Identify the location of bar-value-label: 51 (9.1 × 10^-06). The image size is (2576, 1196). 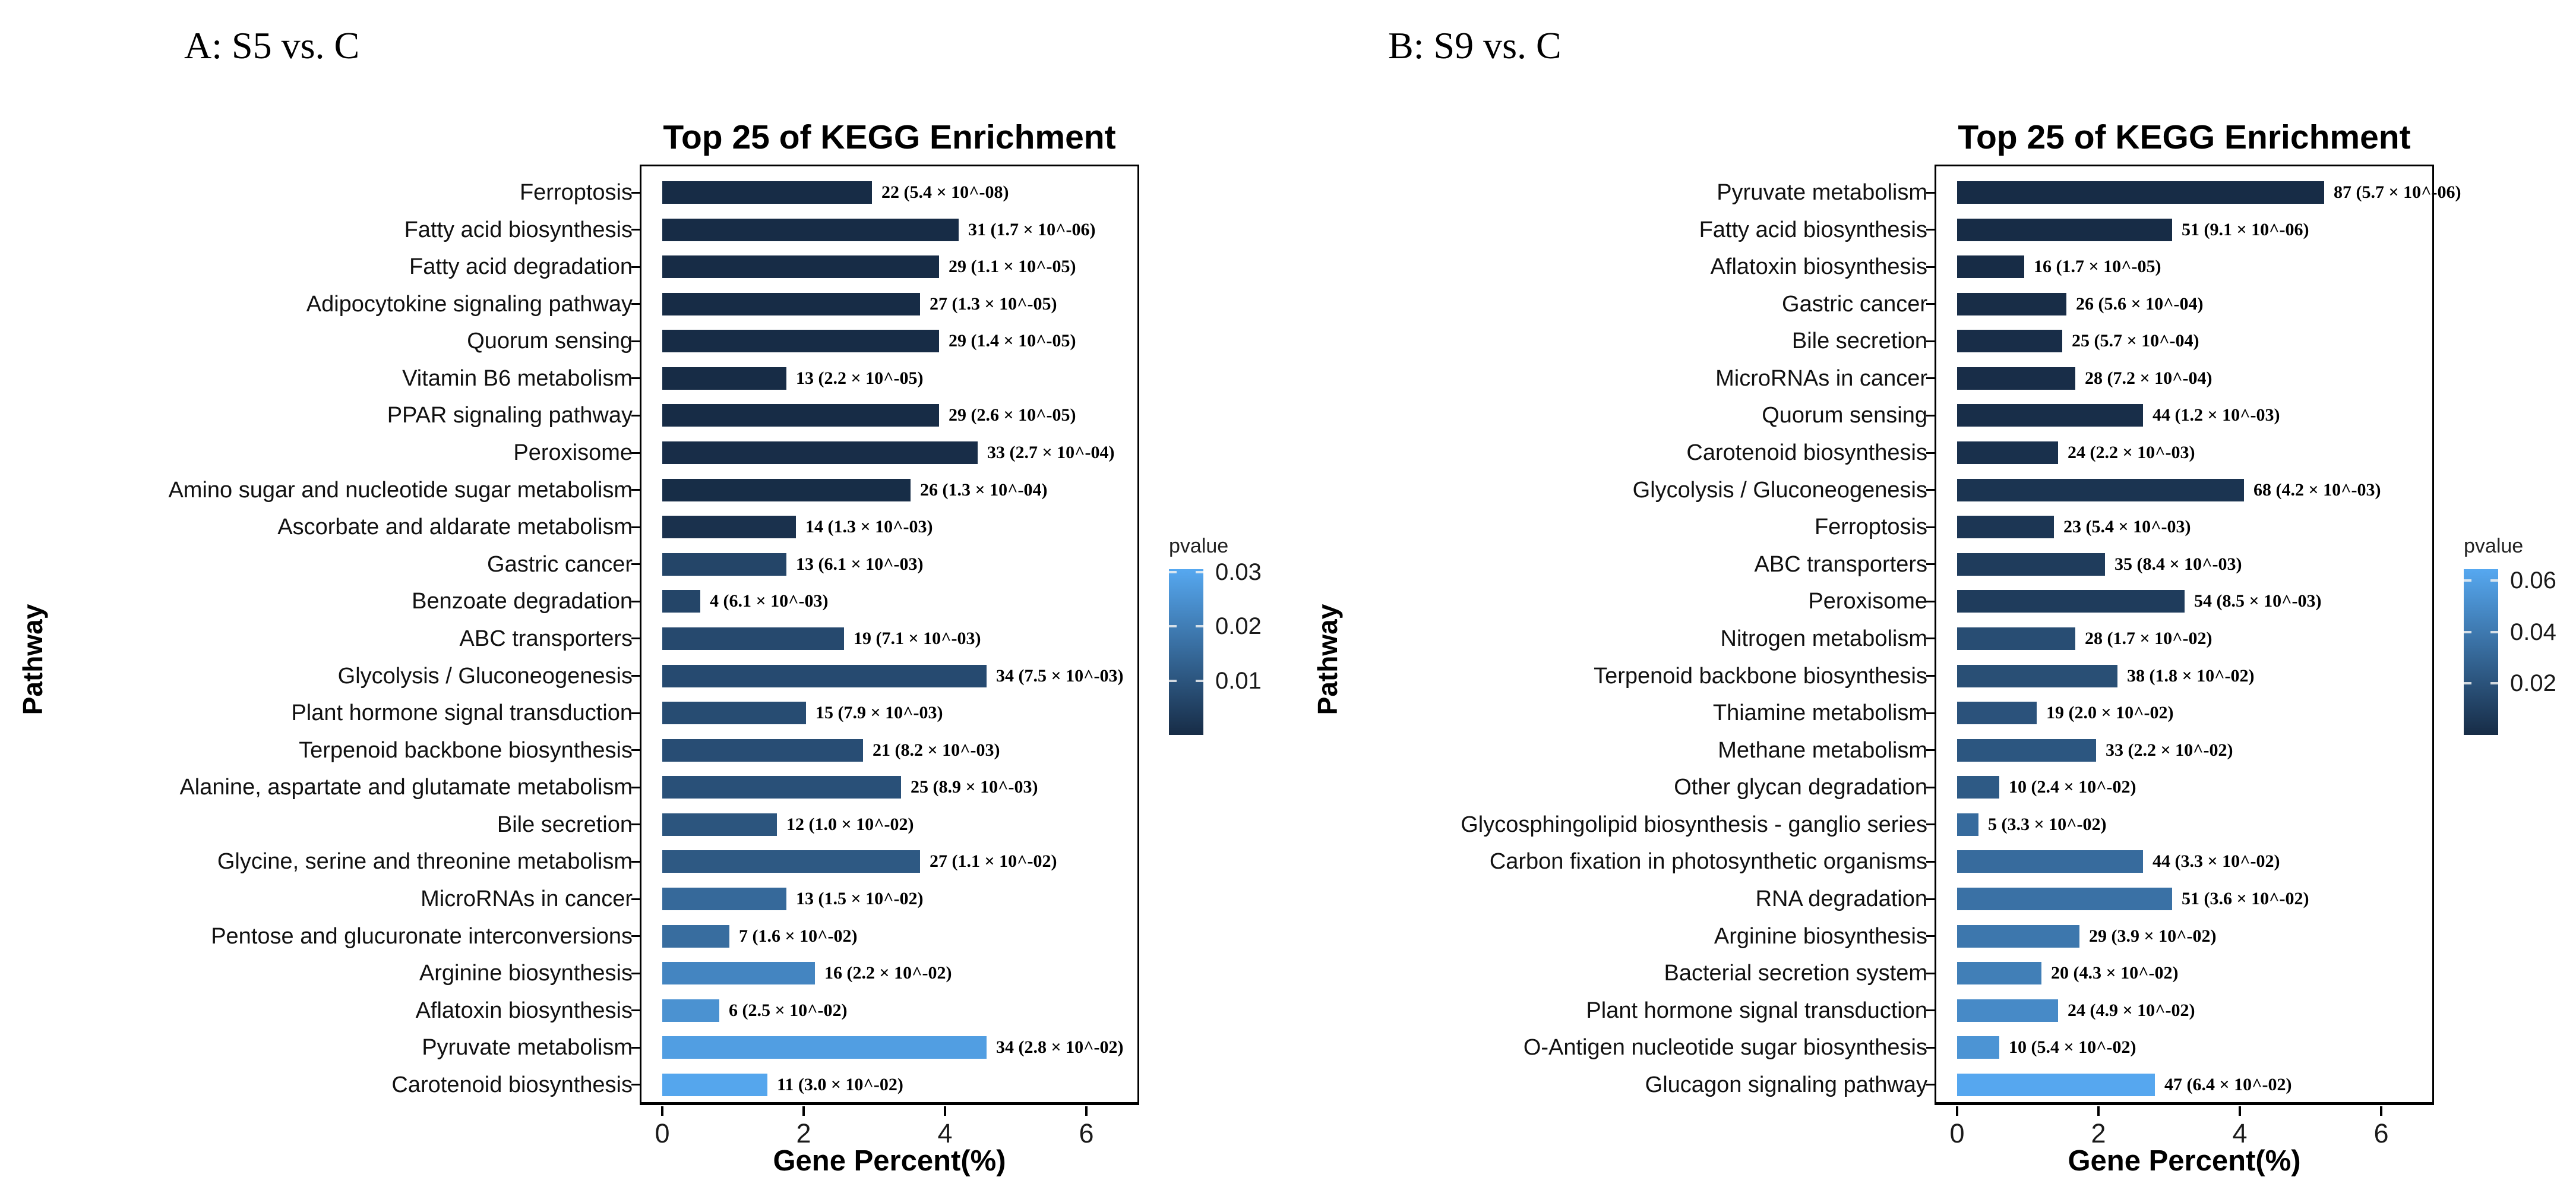
(2245, 229).